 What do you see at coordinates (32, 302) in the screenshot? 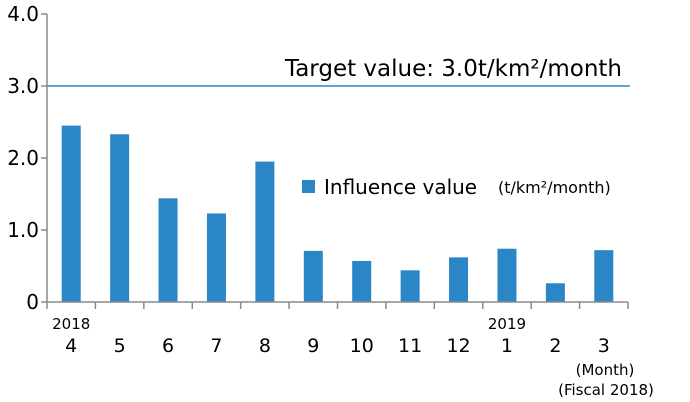
I see `y-tick-label: 0` at bounding box center [32, 302].